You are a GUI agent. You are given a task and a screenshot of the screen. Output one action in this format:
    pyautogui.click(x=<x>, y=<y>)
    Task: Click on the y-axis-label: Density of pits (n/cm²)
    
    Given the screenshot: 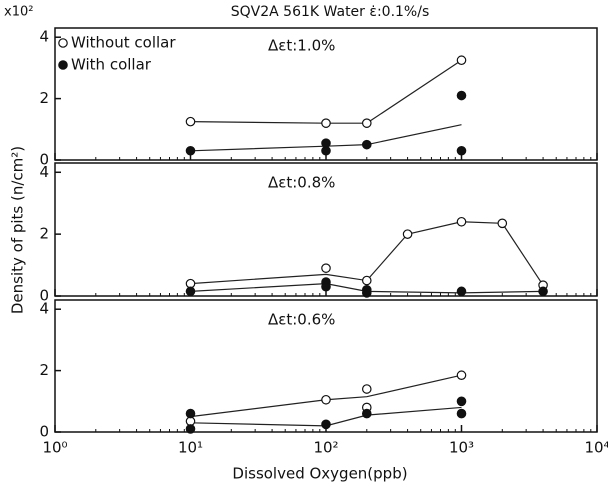 What is the action you would take?
    pyautogui.click(x=18, y=230)
    